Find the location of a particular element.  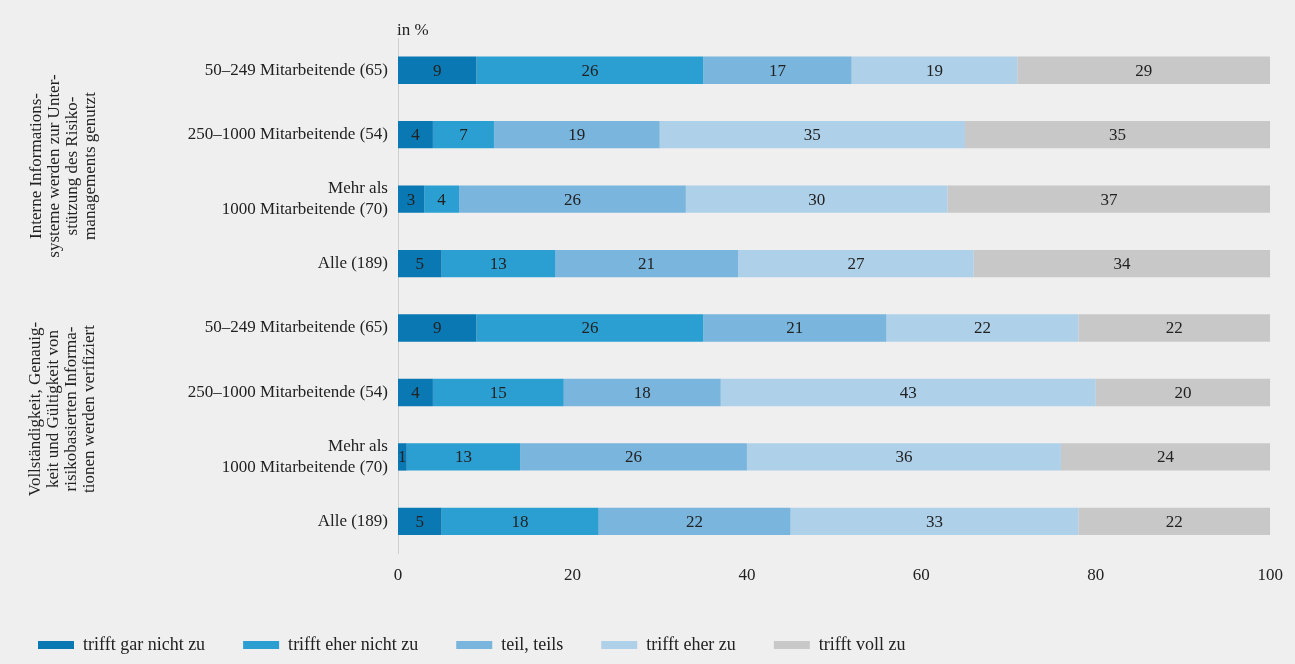

data-label: 1 is located at coordinates (402, 457).